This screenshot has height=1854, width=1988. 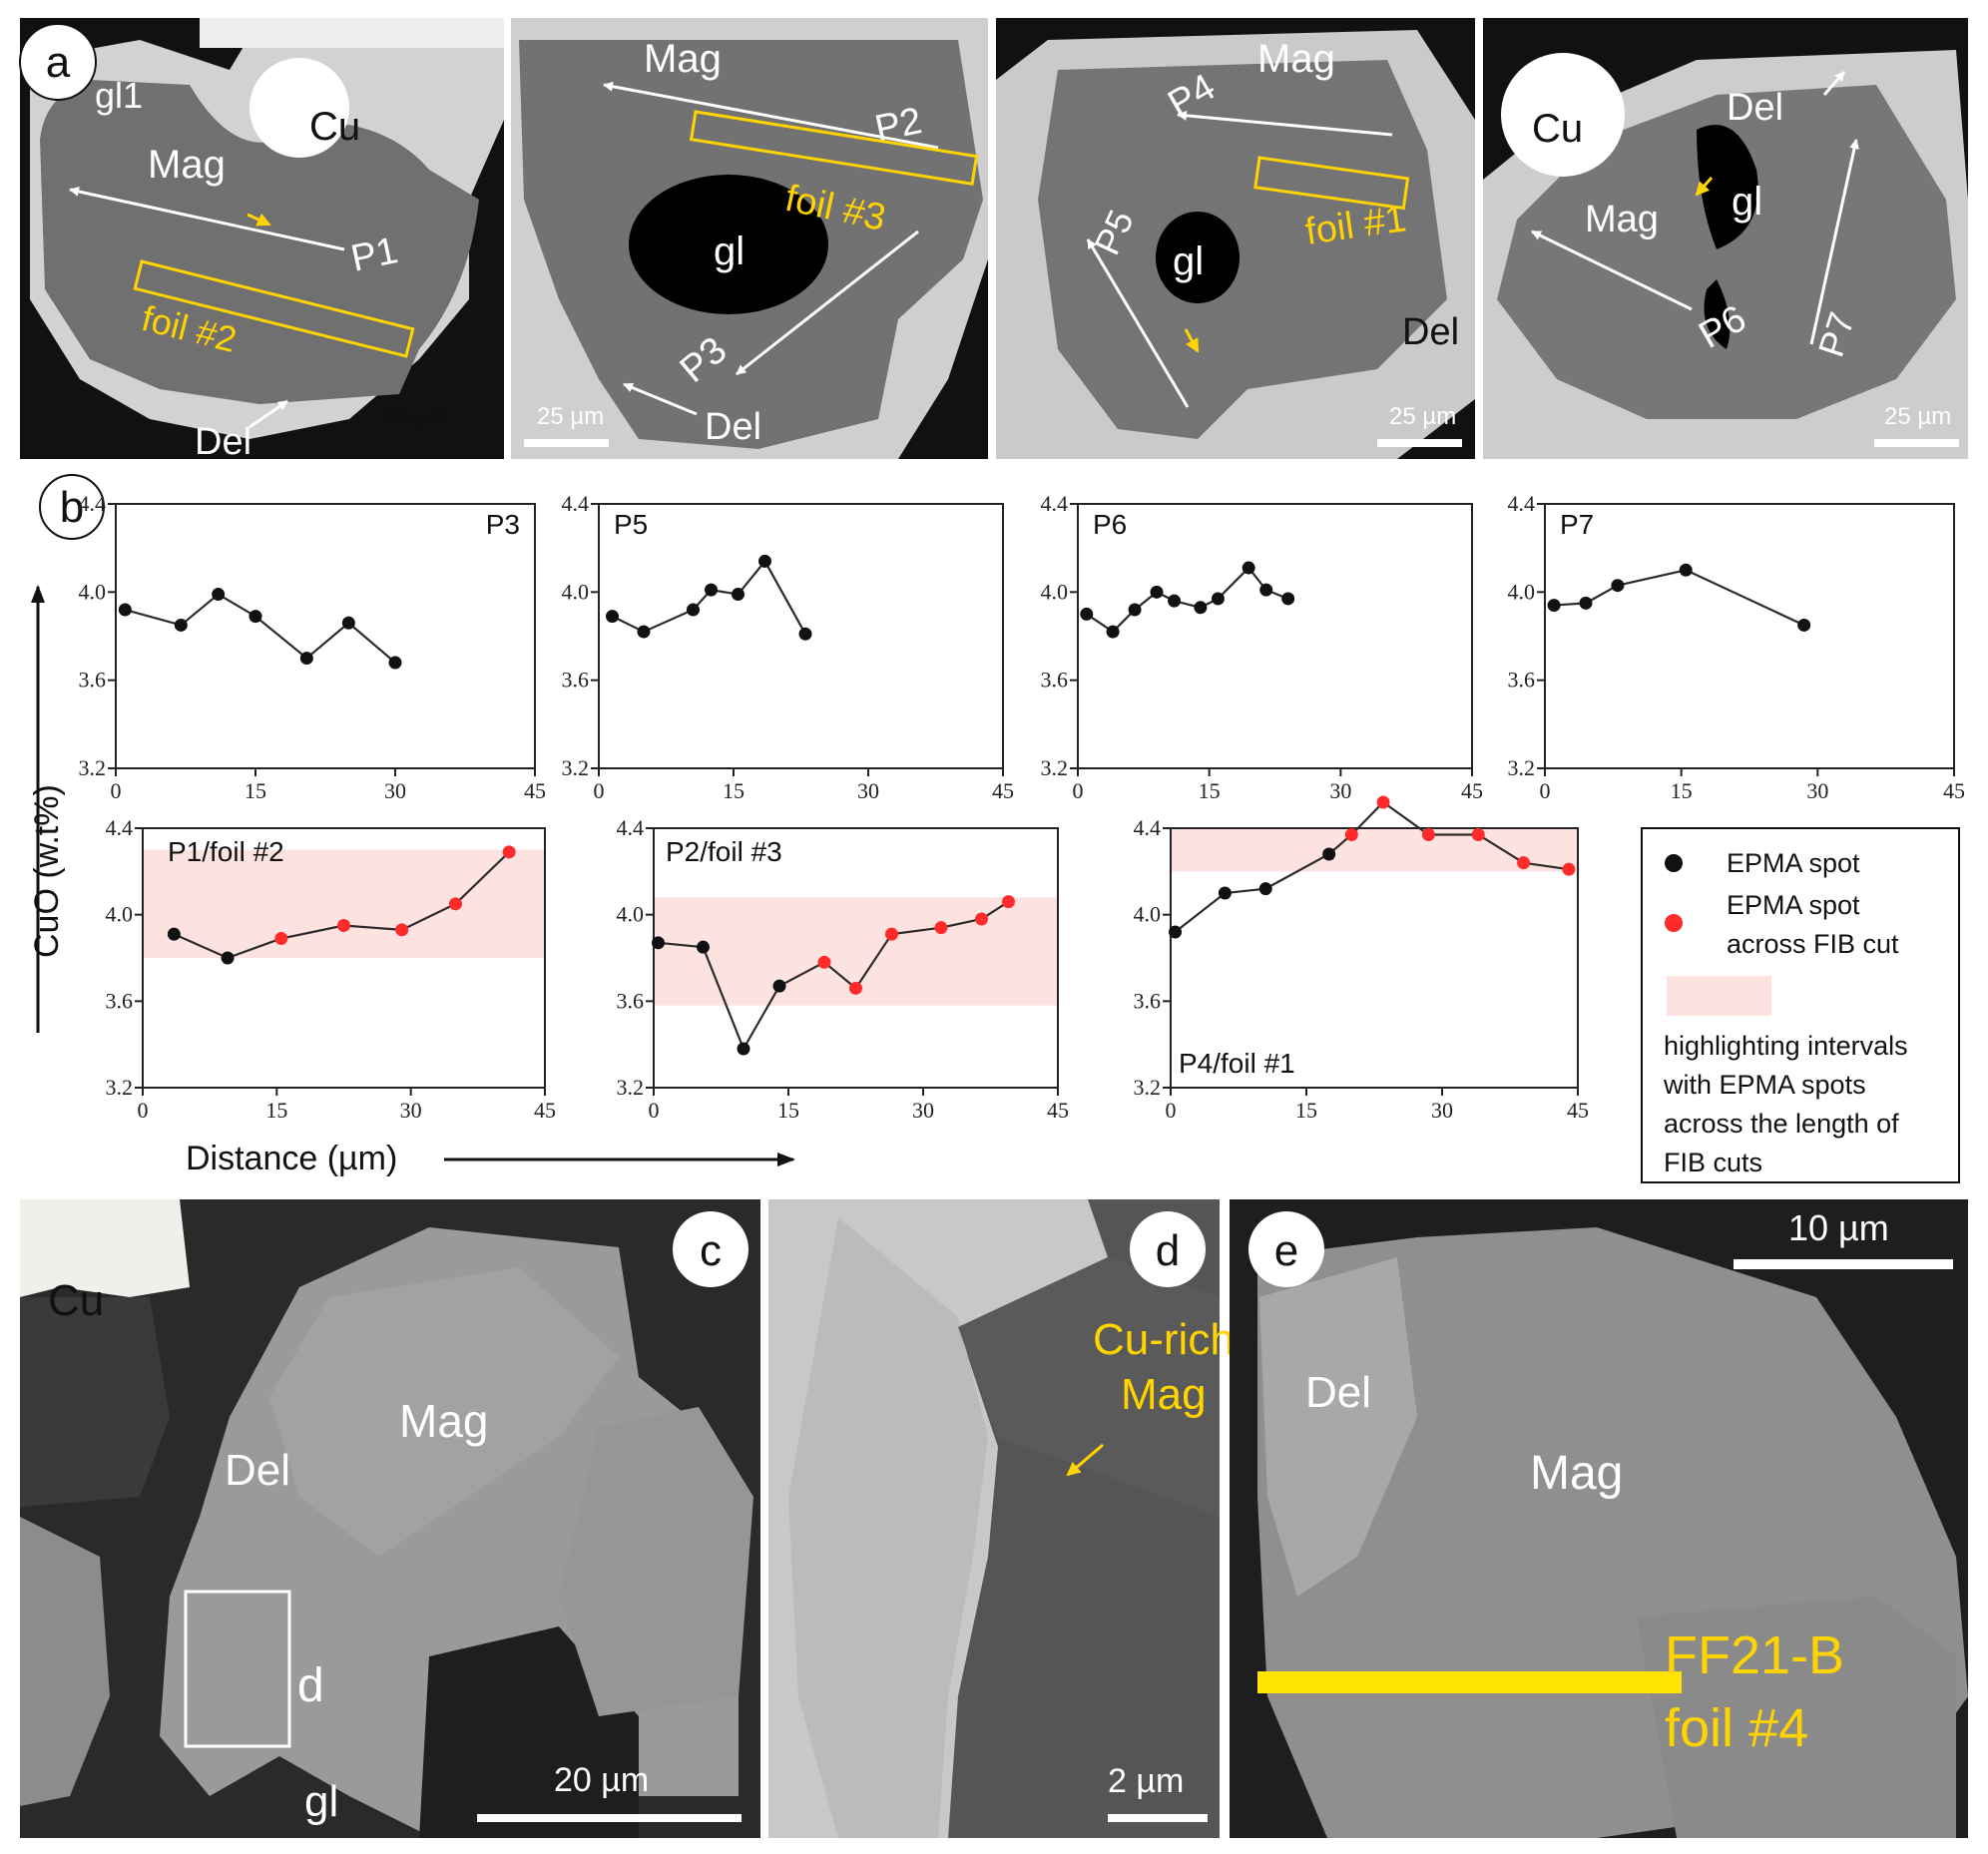 What do you see at coordinates (1725, 238) in the screenshot?
I see `sem-image-a4: Cu Del Mag gl P6 P7 25 µm` at bounding box center [1725, 238].